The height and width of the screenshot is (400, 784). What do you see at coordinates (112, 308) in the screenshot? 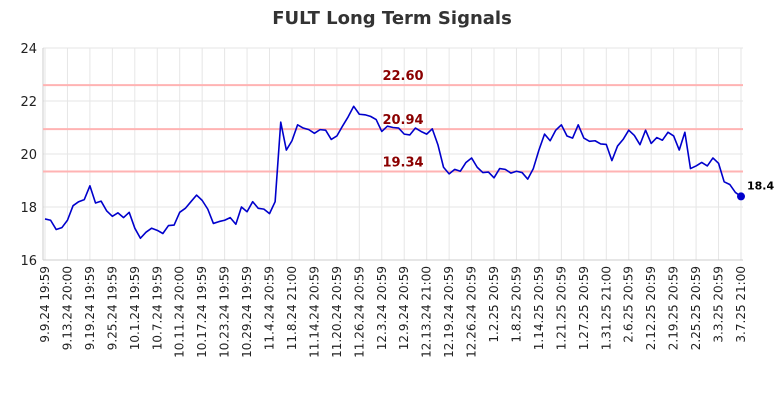
I see `x-tick-label: 9.25.24 19:59` at bounding box center [112, 308].